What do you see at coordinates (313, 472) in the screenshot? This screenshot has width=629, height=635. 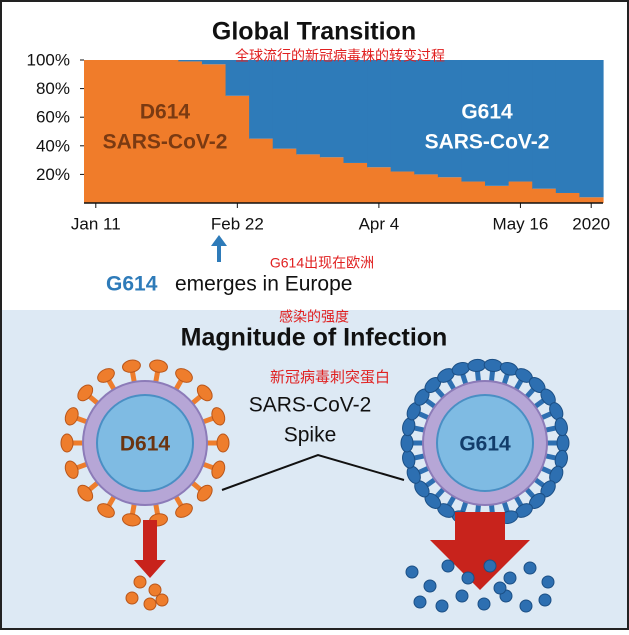 I see `pointer-line` at bounding box center [313, 472].